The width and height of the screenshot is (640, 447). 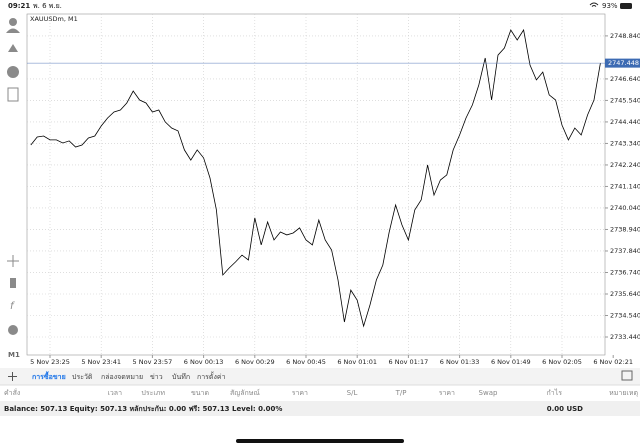 I want to click on y-tick-label: 2736.740, so click(x=625, y=272).